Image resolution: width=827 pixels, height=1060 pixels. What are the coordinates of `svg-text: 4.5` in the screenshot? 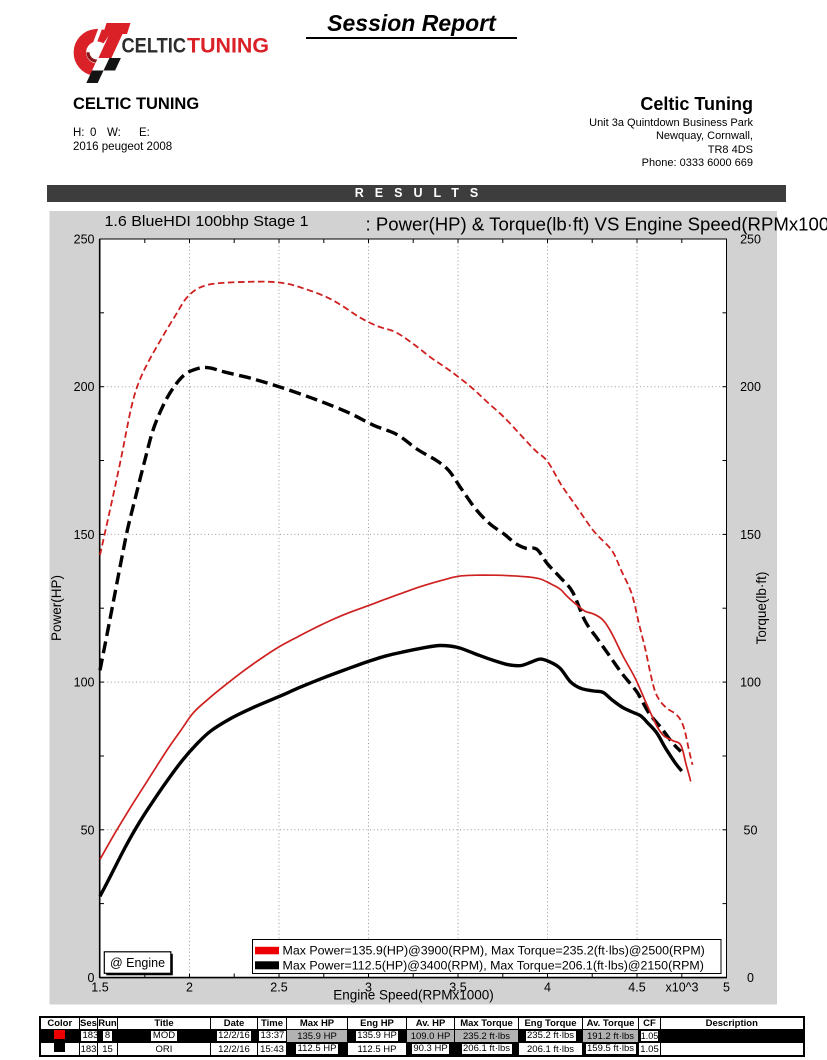 It's located at (636, 988).